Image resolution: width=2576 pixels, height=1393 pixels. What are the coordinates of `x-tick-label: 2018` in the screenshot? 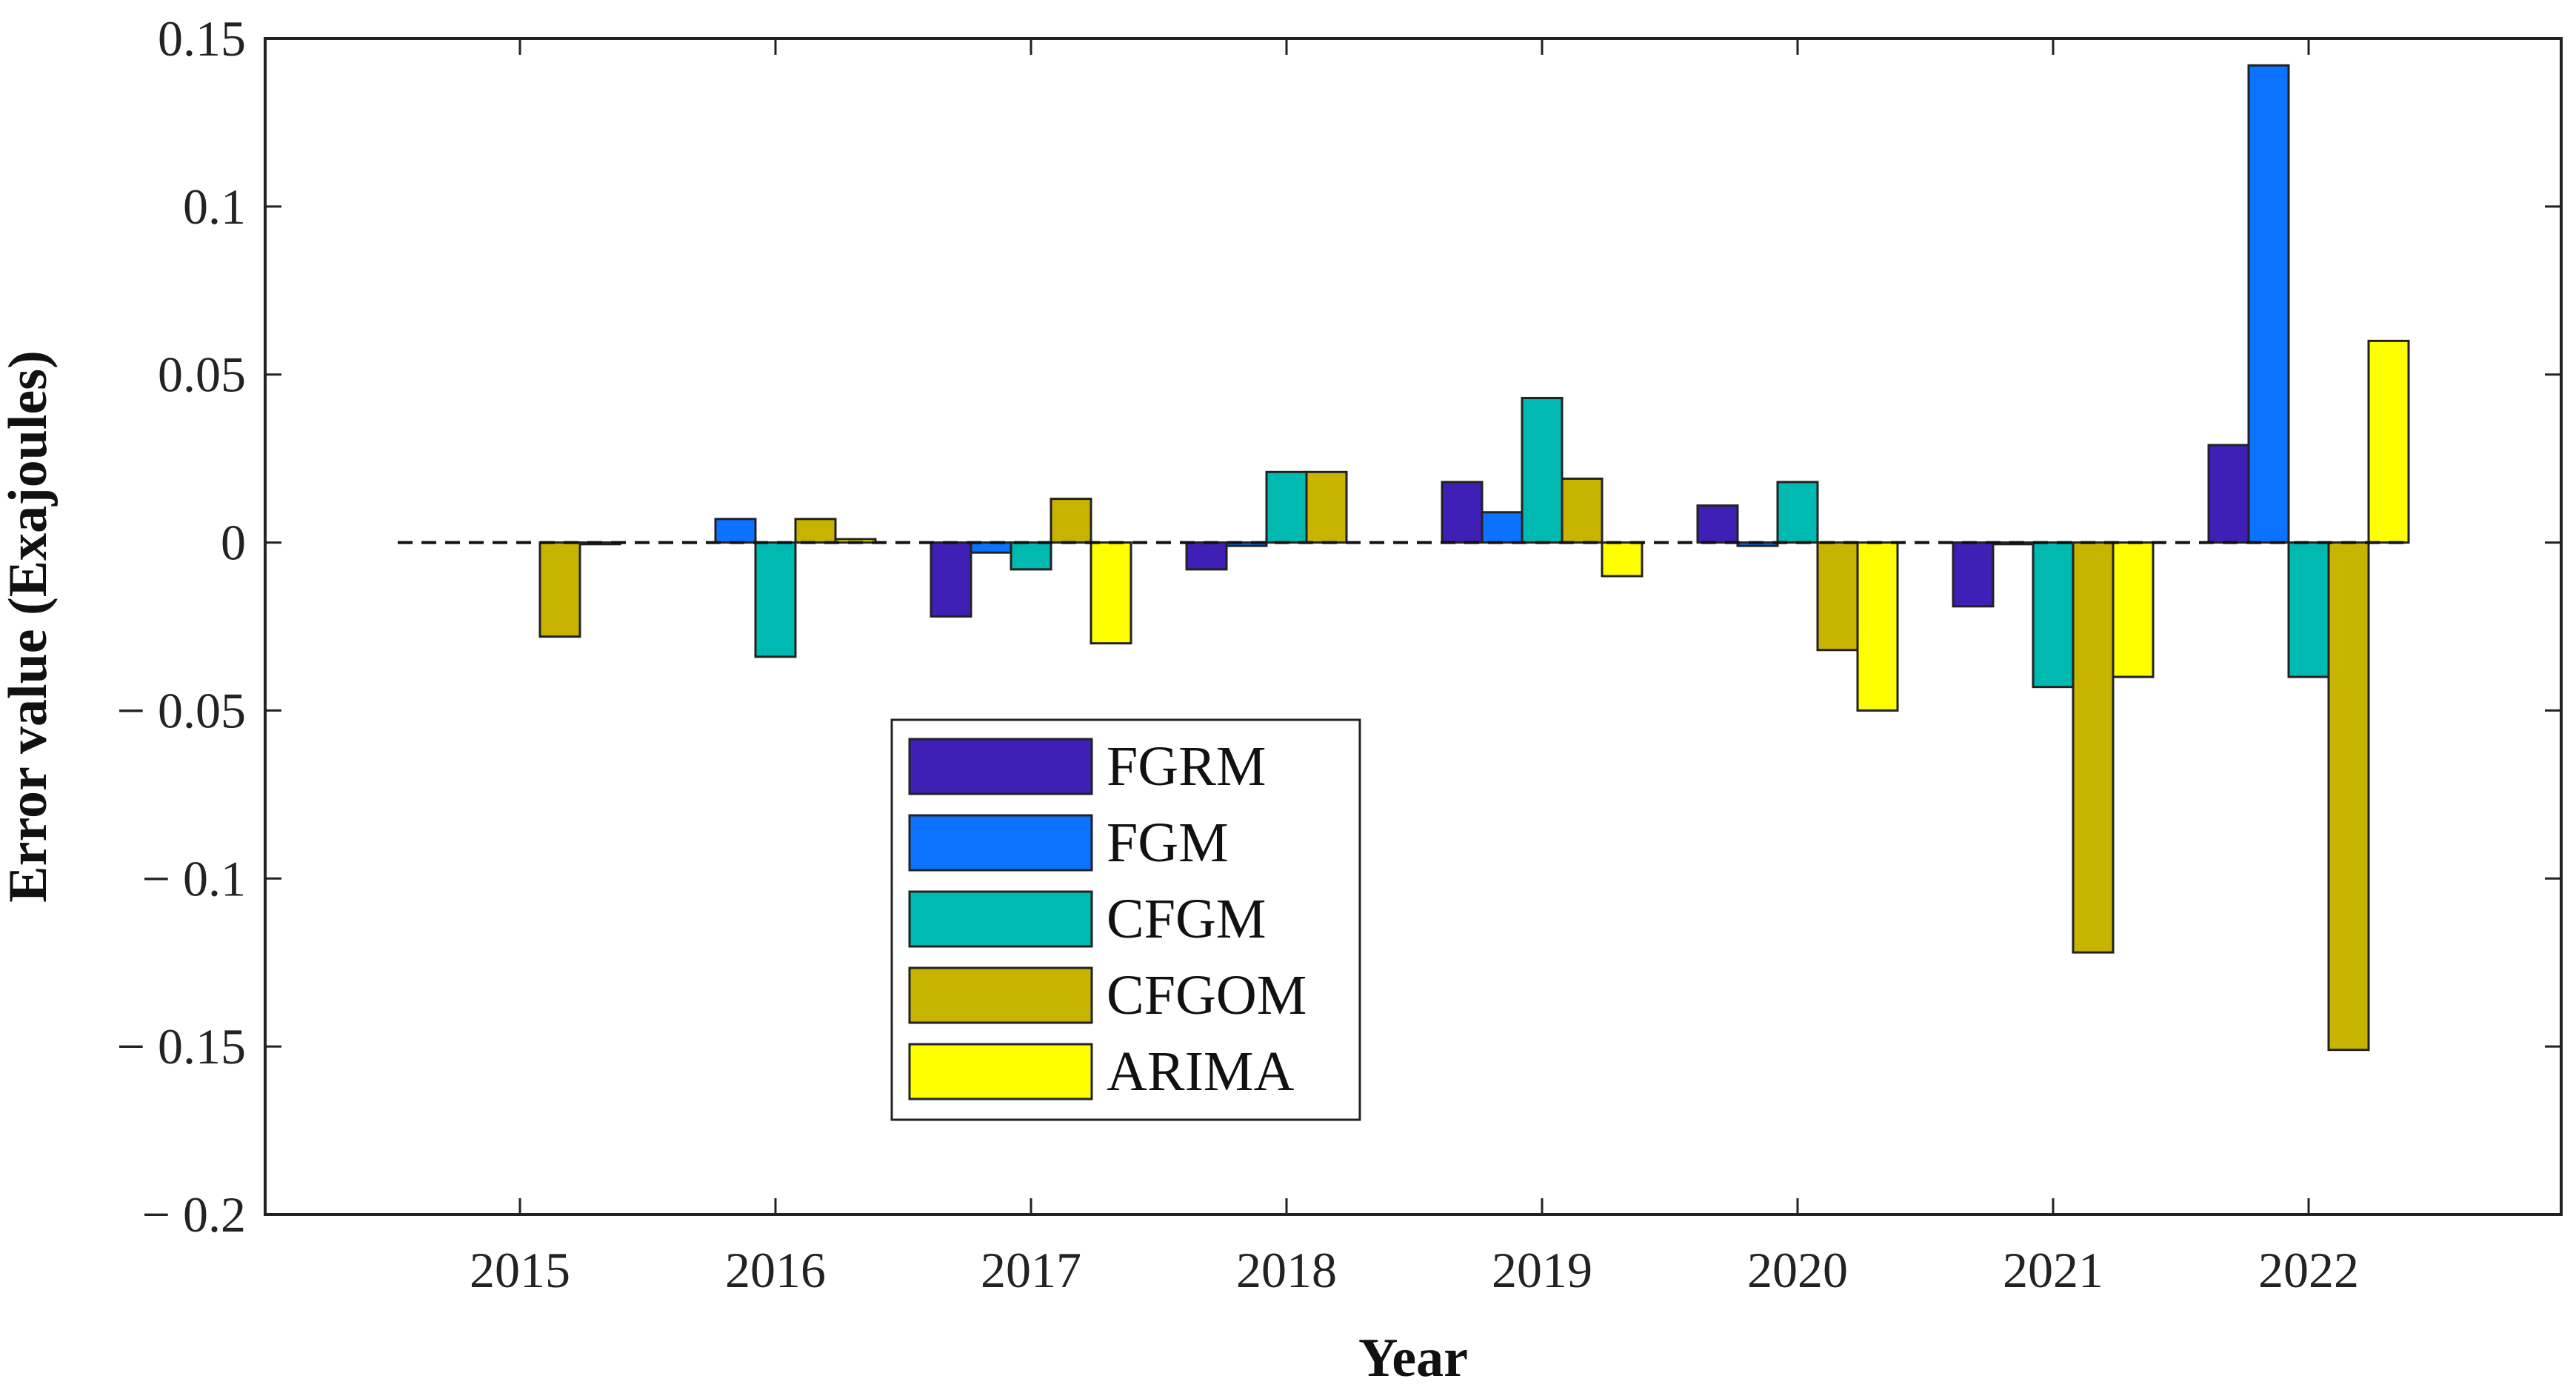 It's located at (1286, 1270).